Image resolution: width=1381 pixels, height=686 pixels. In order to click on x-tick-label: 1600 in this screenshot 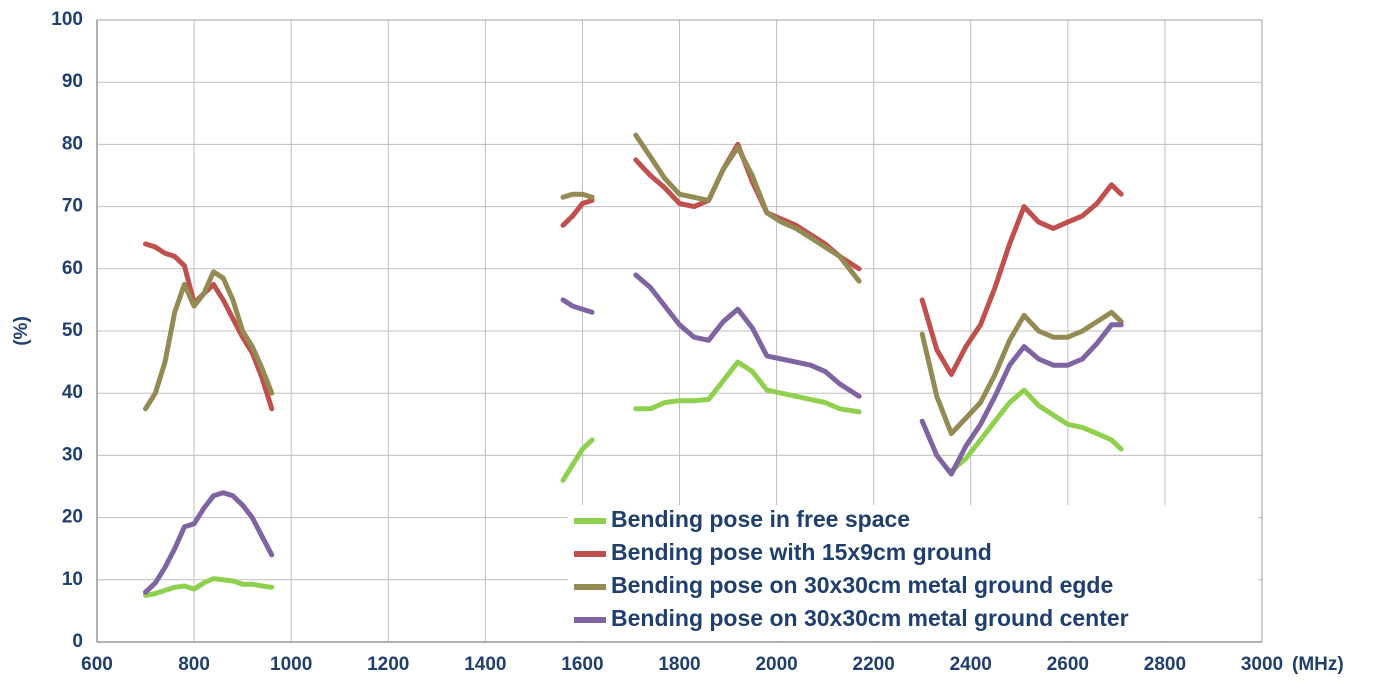, I will do `click(582, 664)`.